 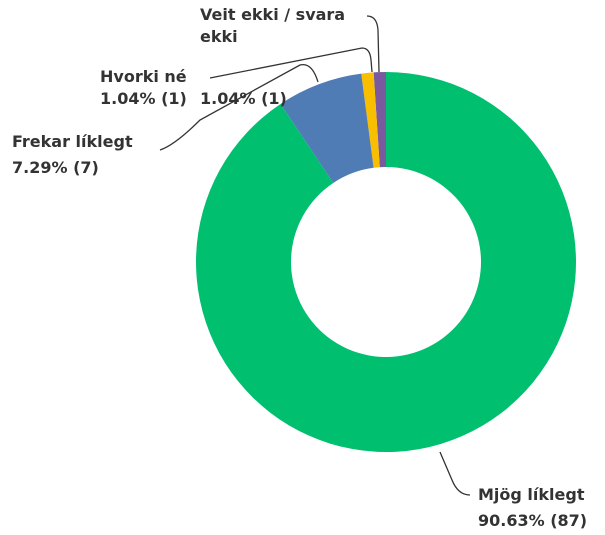 What do you see at coordinates (72, 141) in the screenshot?
I see `category-label: Frekar líklegt` at bounding box center [72, 141].